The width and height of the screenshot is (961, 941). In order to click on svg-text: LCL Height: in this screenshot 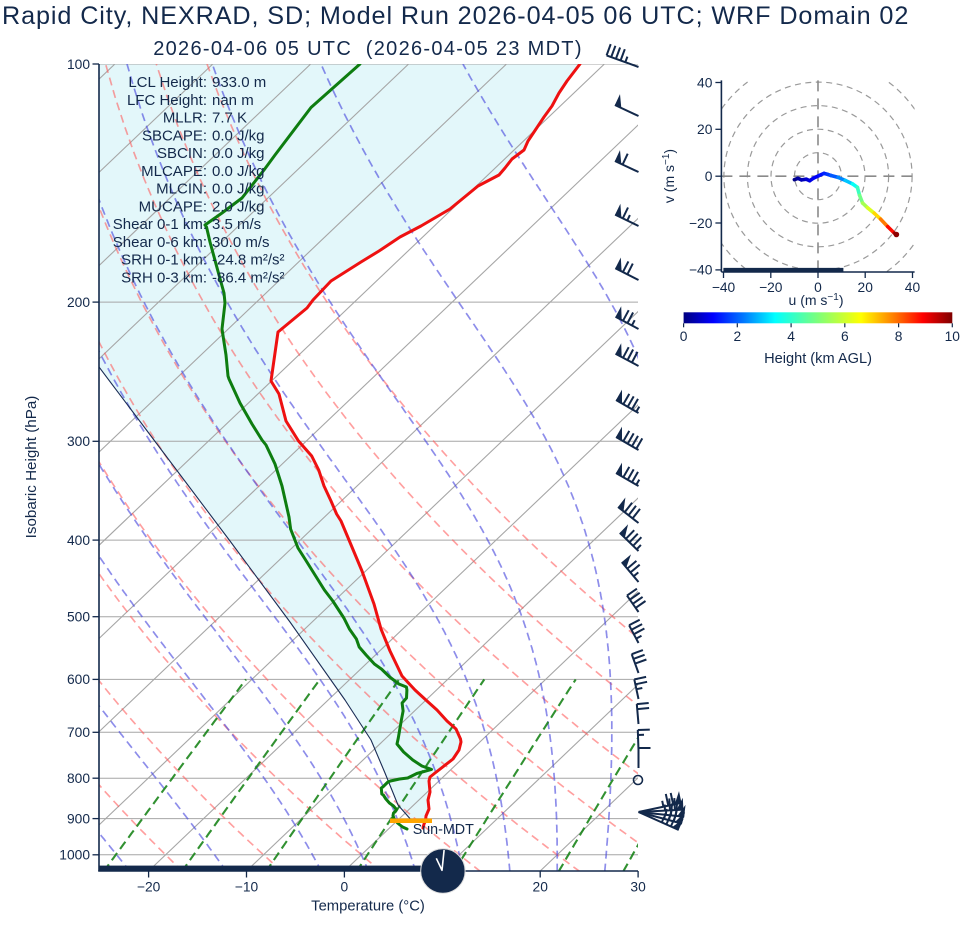, I will do `click(167, 82)`.